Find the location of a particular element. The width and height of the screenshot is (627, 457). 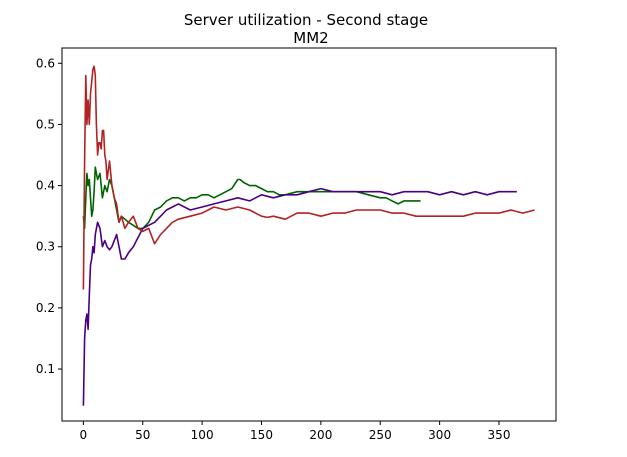

chart-subtitle: MM2 is located at coordinates (310, 38).